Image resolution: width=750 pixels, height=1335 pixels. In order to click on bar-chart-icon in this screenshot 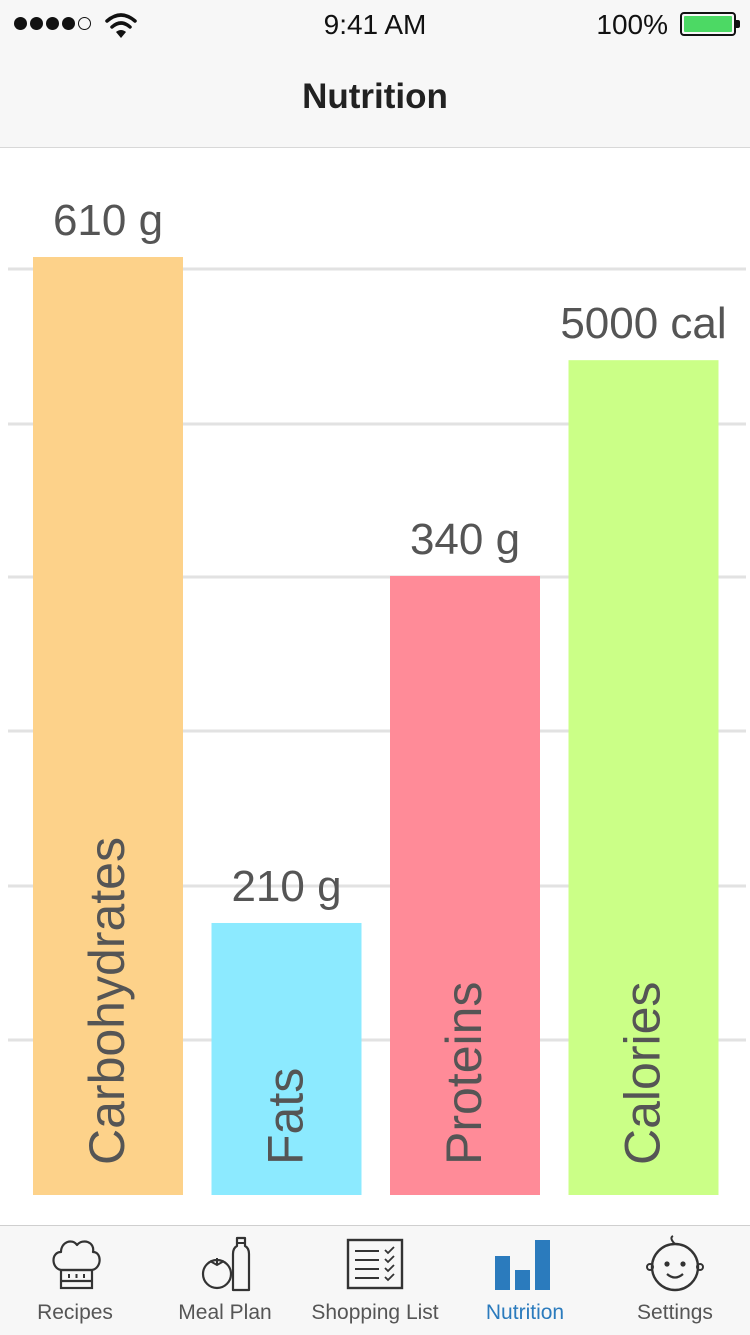, I will do `click(522, 1265)`.